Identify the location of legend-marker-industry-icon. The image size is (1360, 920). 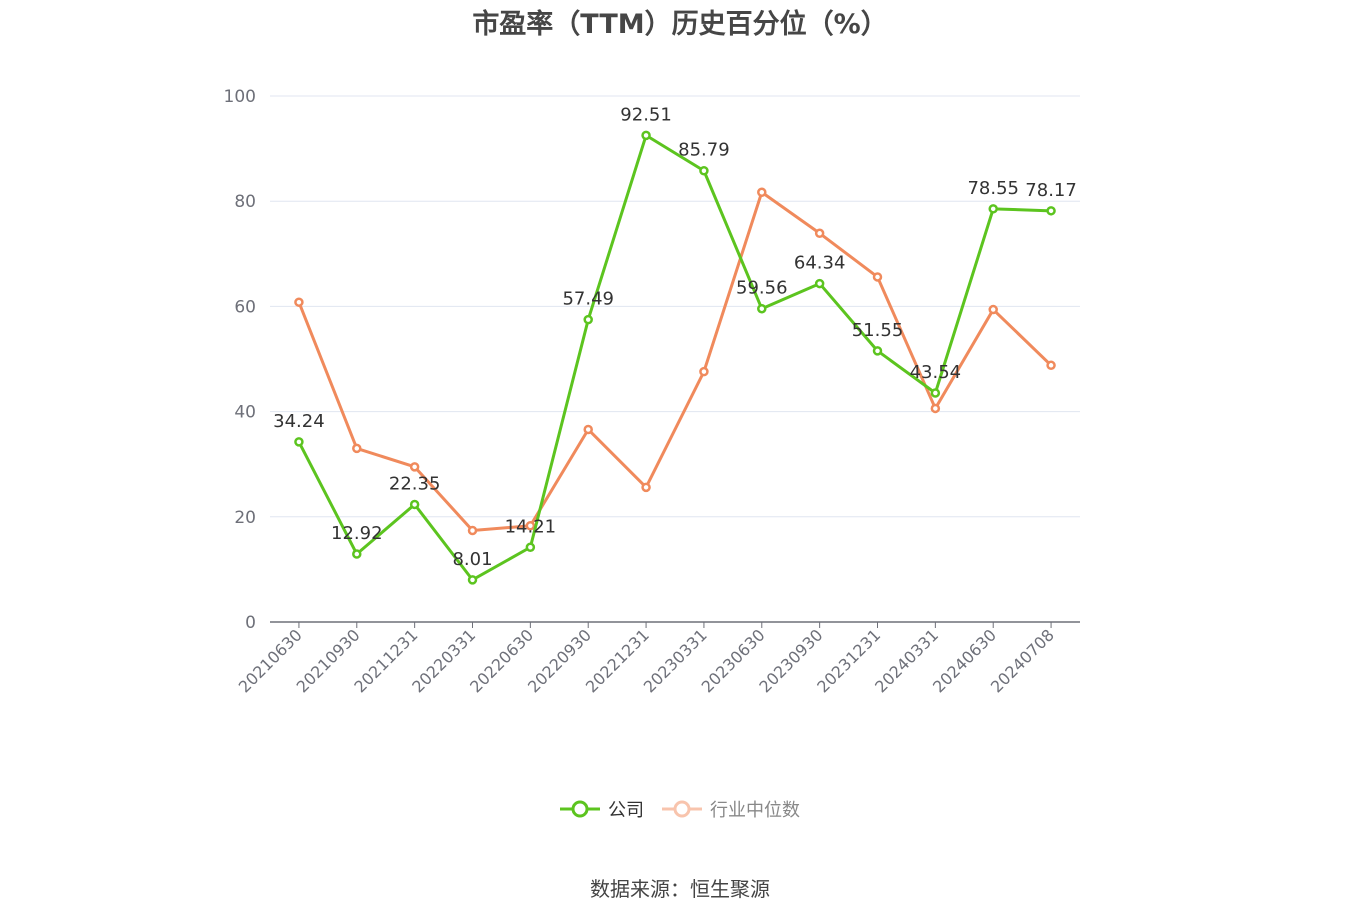
(682, 809).